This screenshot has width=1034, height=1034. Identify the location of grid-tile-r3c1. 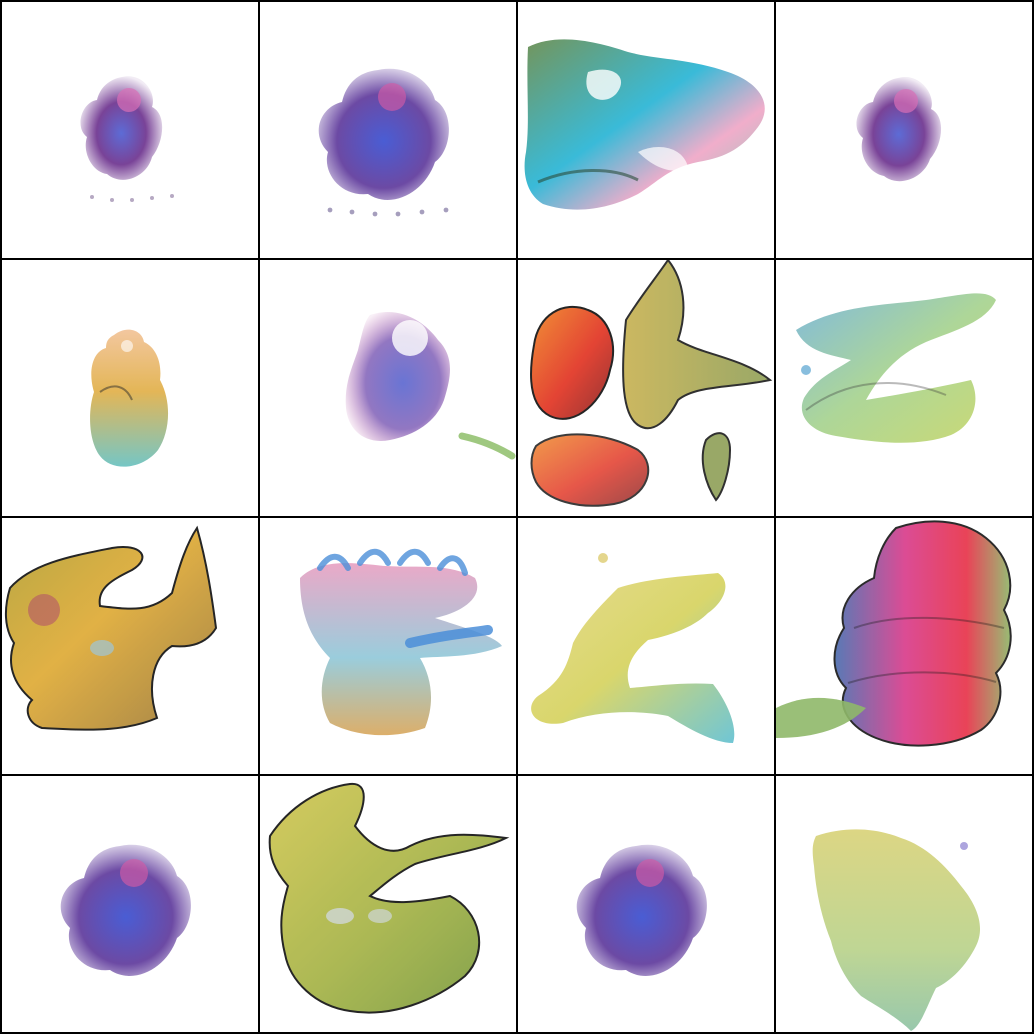
(130, 646).